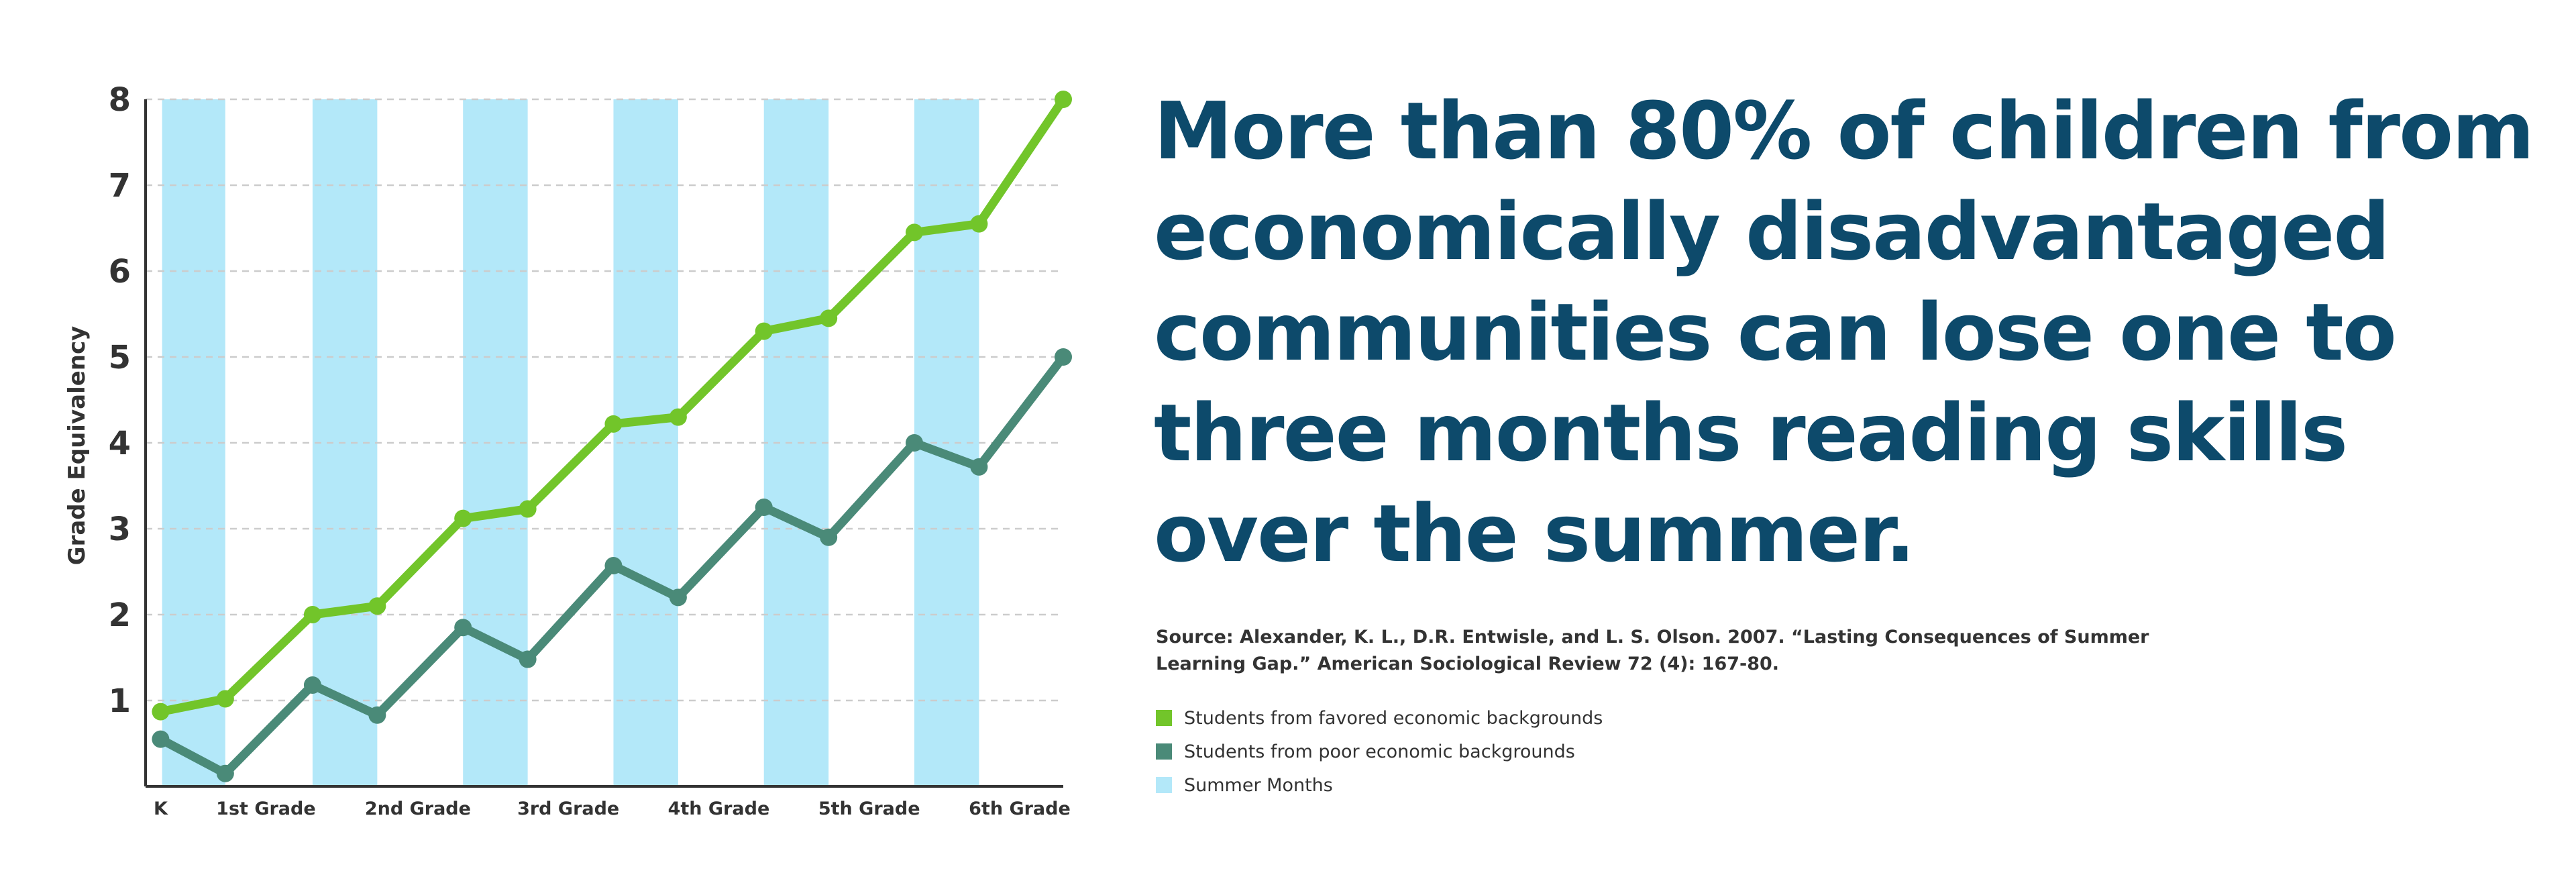 This screenshot has width=2576, height=881. Describe the element at coordinates (1844, 131) in the screenshot. I see `headline-line: More than 80% of children from` at that location.